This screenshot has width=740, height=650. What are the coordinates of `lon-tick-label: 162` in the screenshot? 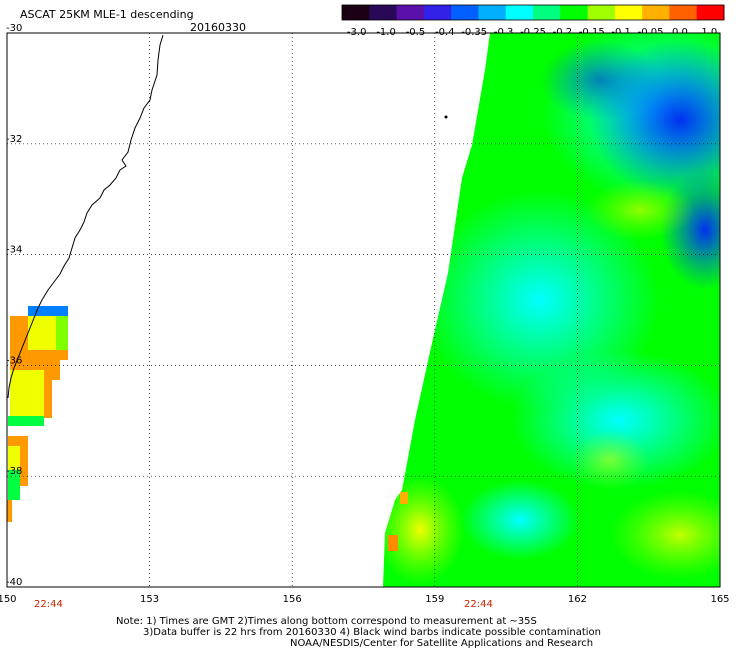 It's located at (577, 599).